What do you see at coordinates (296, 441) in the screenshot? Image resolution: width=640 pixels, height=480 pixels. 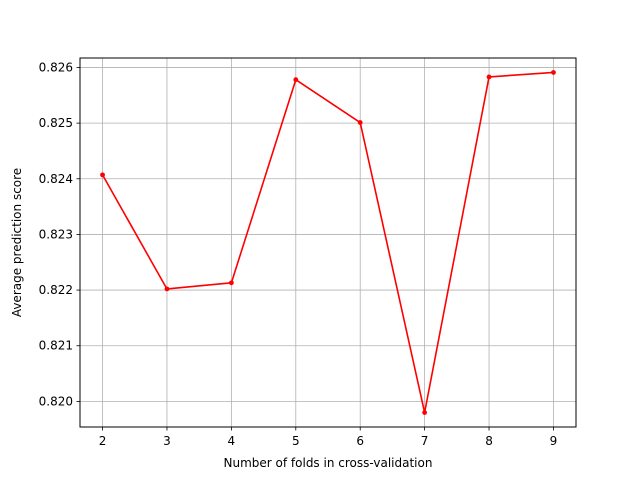 I see `x-tick-label: 5` at bounding box center [296, 441].